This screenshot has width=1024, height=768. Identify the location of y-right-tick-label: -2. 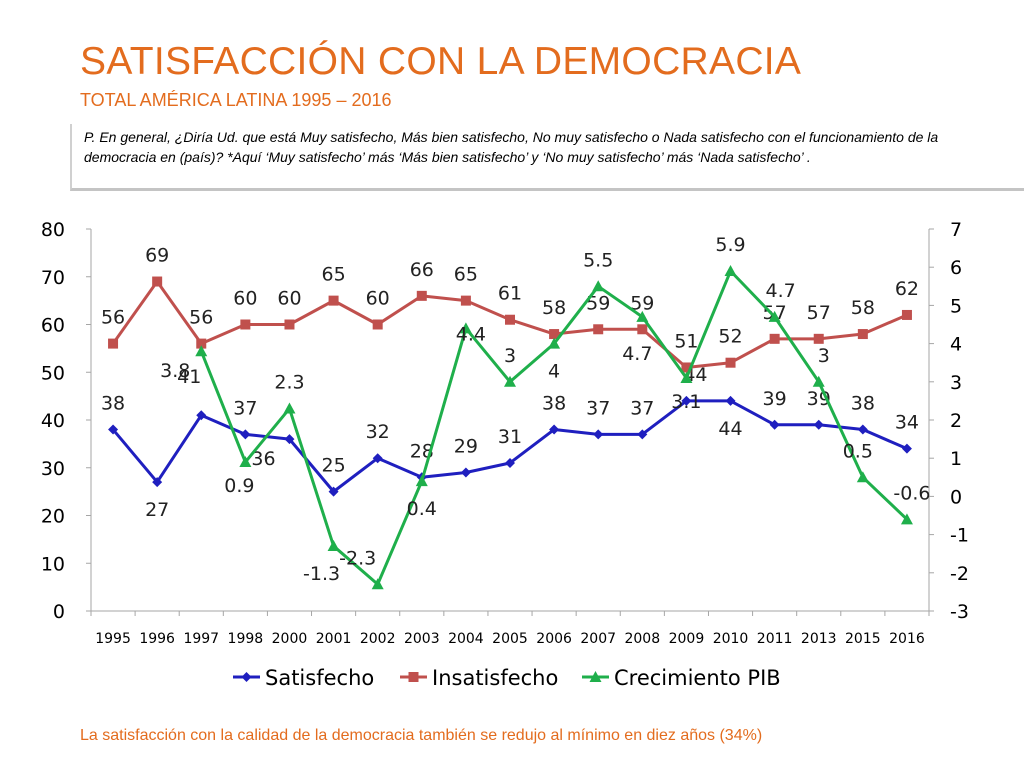
(959, 574).